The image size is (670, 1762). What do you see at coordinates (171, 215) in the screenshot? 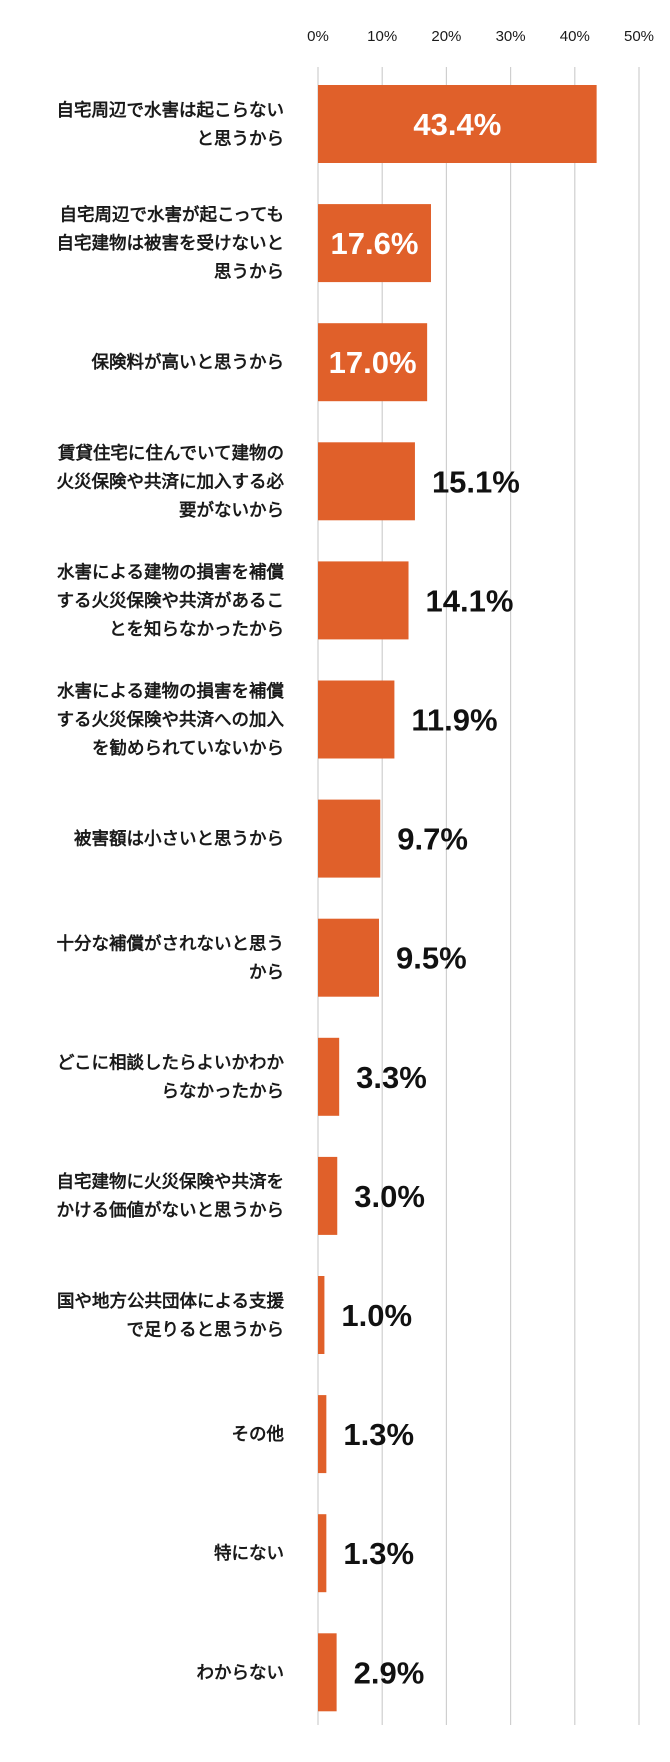
I see `category-label-line: 自宅周辺で水害が起こっても` at bounding box center [171, 215].